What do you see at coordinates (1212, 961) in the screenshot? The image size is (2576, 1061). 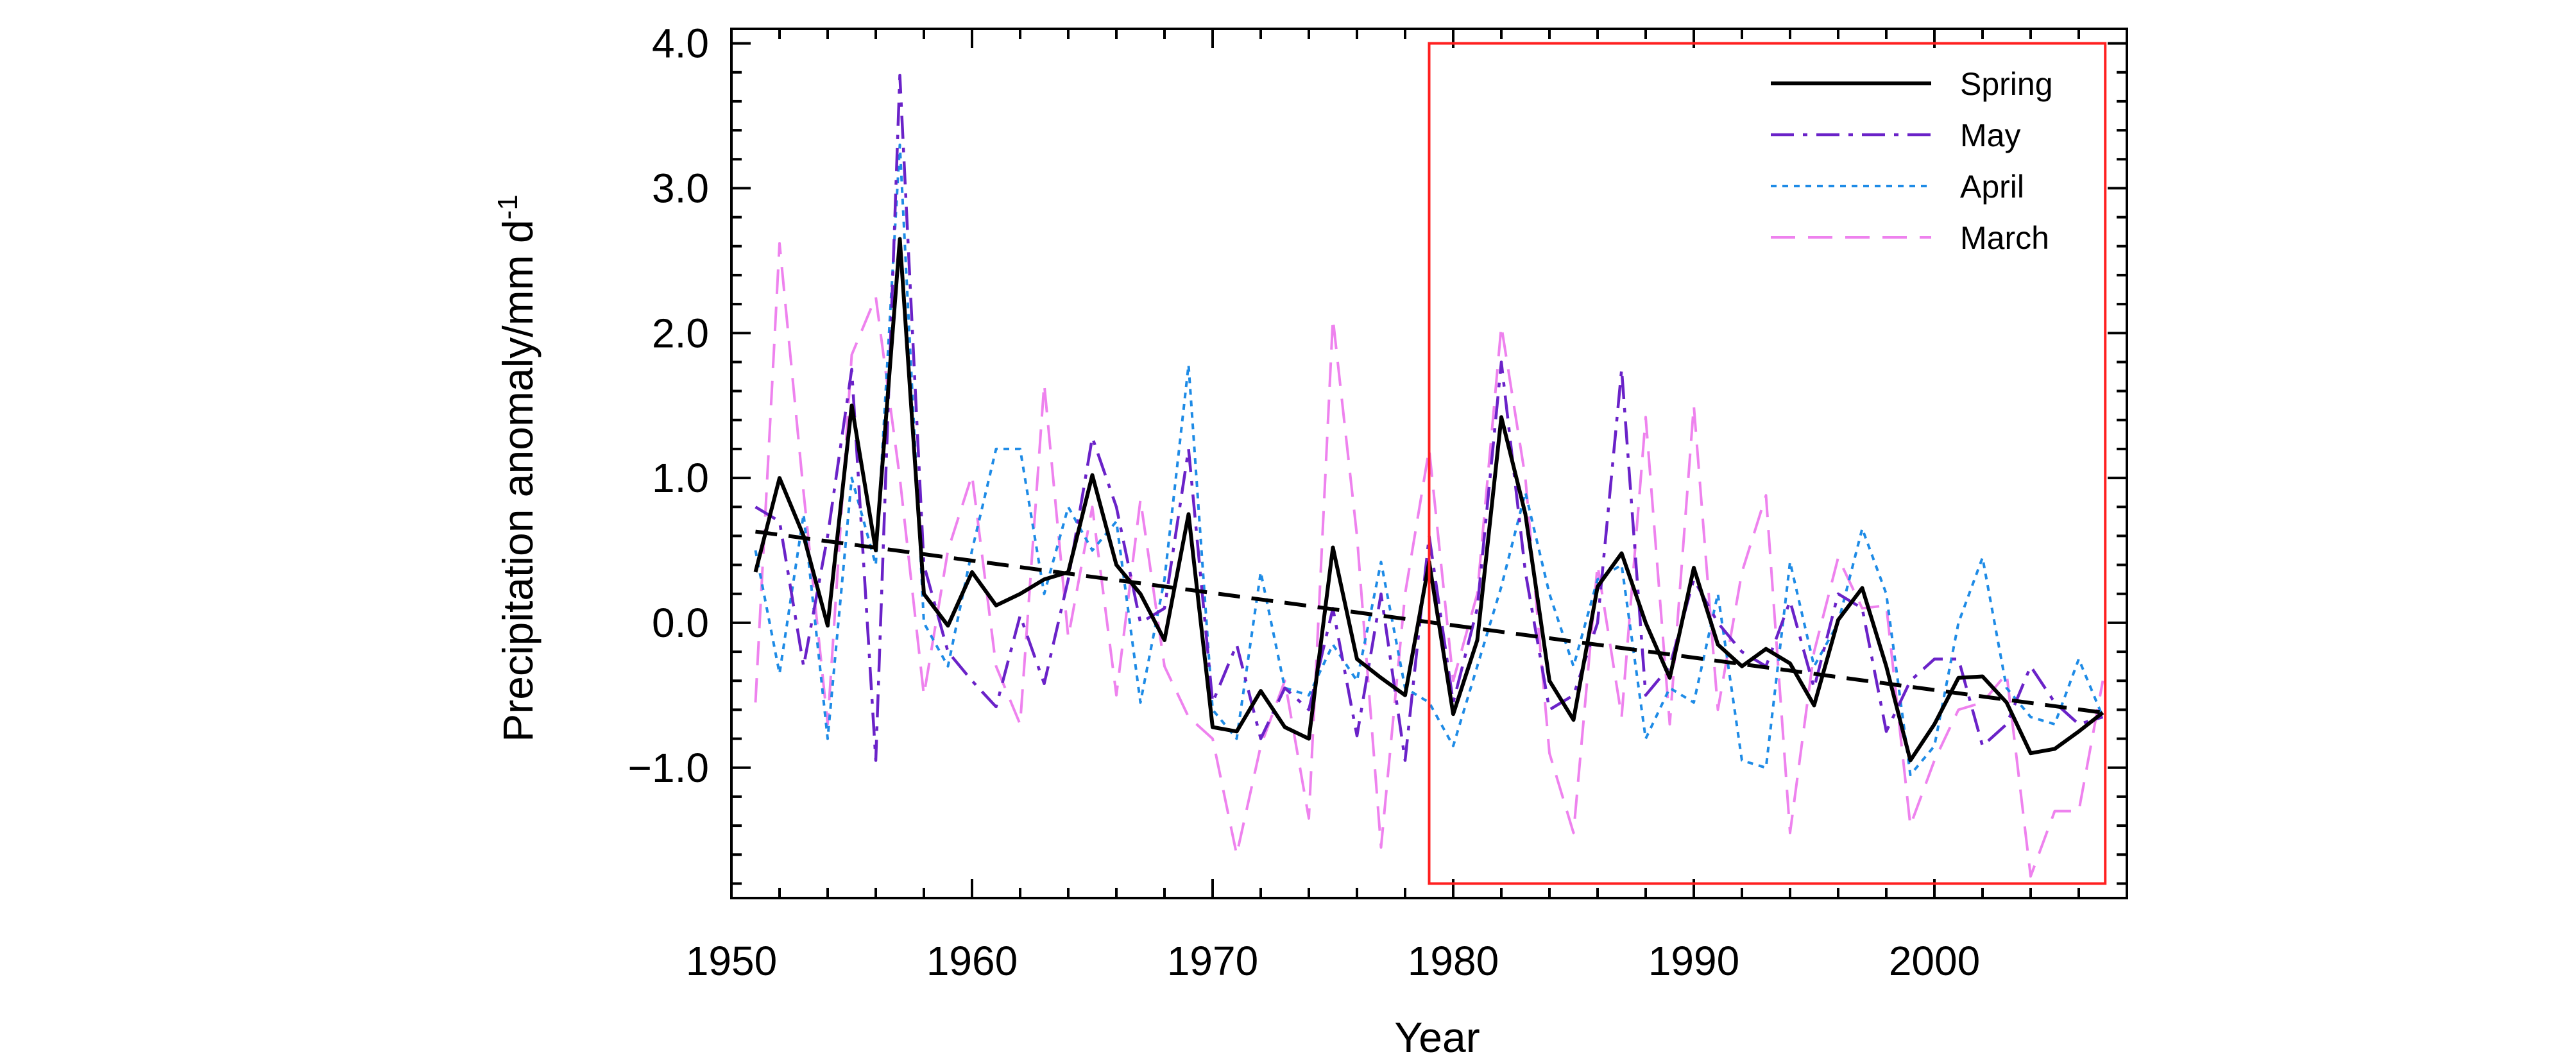 I see `x-tick-label: 1970` at bounding box center [1212, 961].